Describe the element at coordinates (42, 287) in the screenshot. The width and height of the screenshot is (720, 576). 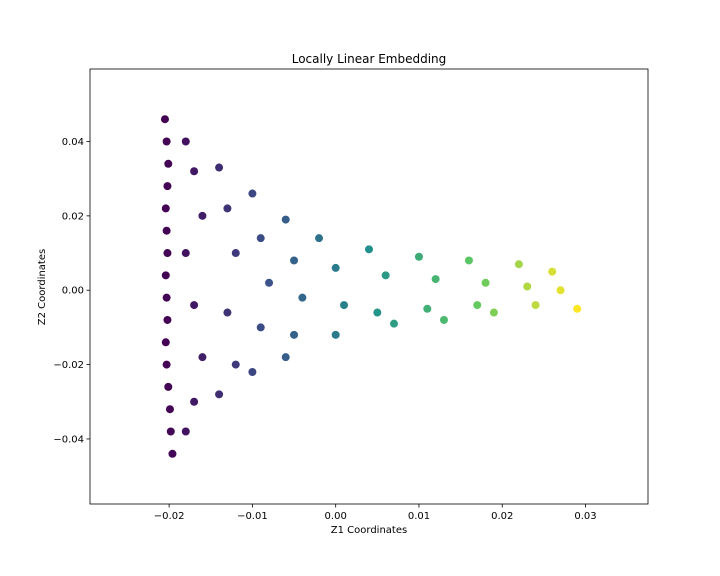
I see `y-axis-label: Z2 Coordinates` at that location.